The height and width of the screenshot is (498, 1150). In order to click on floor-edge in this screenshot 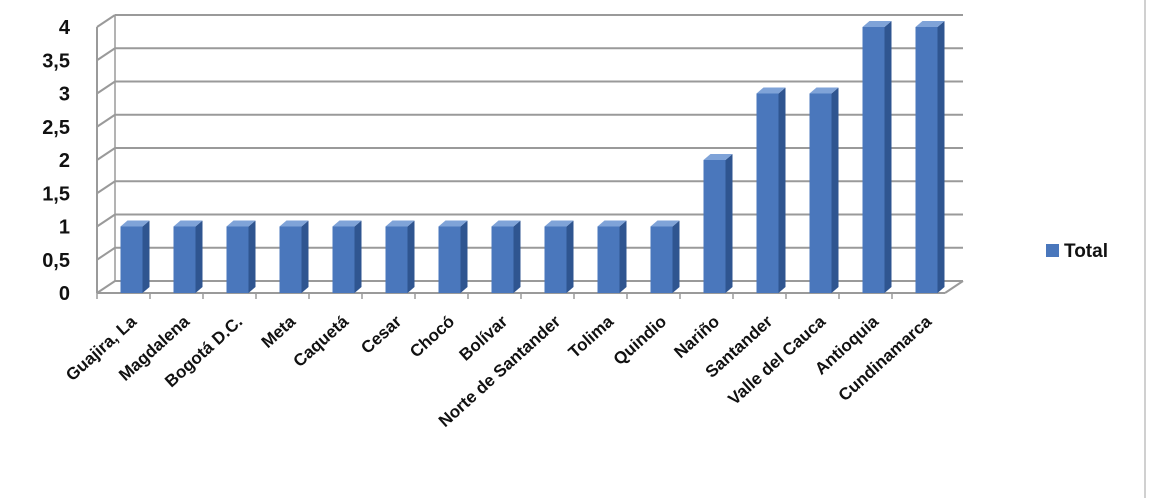, I will do `click(954, 287)`.